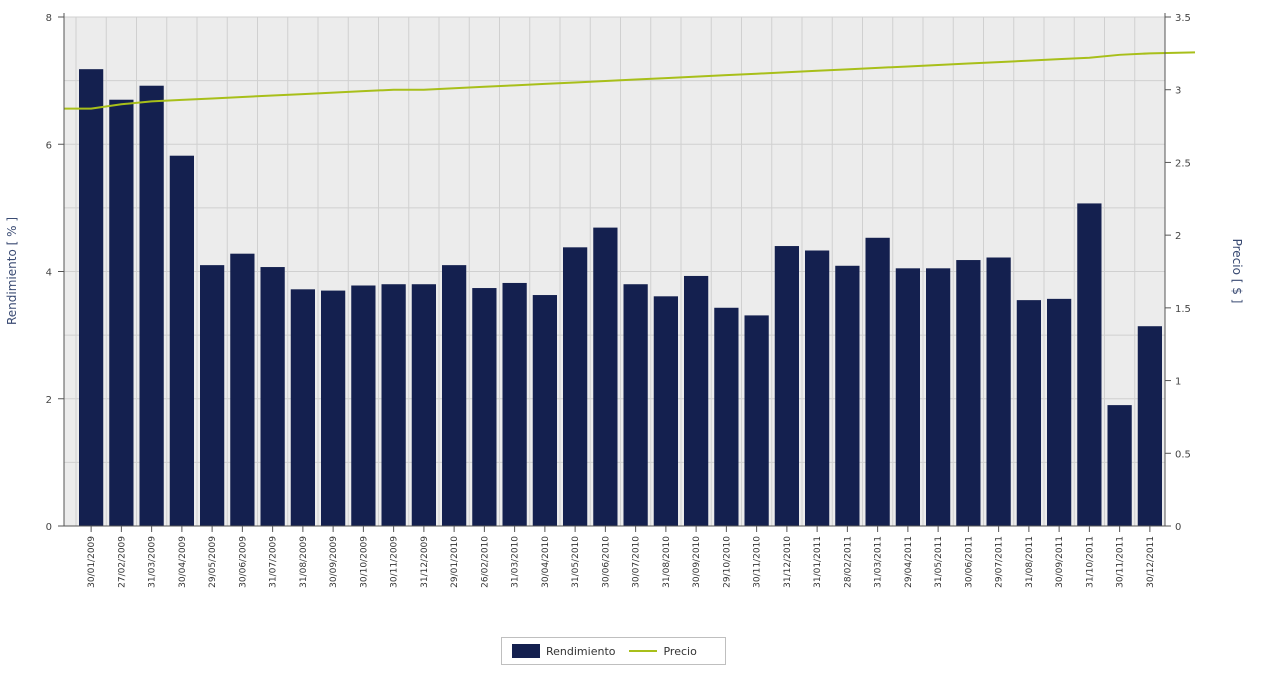  Describe the element at coordinates (183, 562) in the screenshot. I see `x-tick-label: 30/04/2009` at that location.